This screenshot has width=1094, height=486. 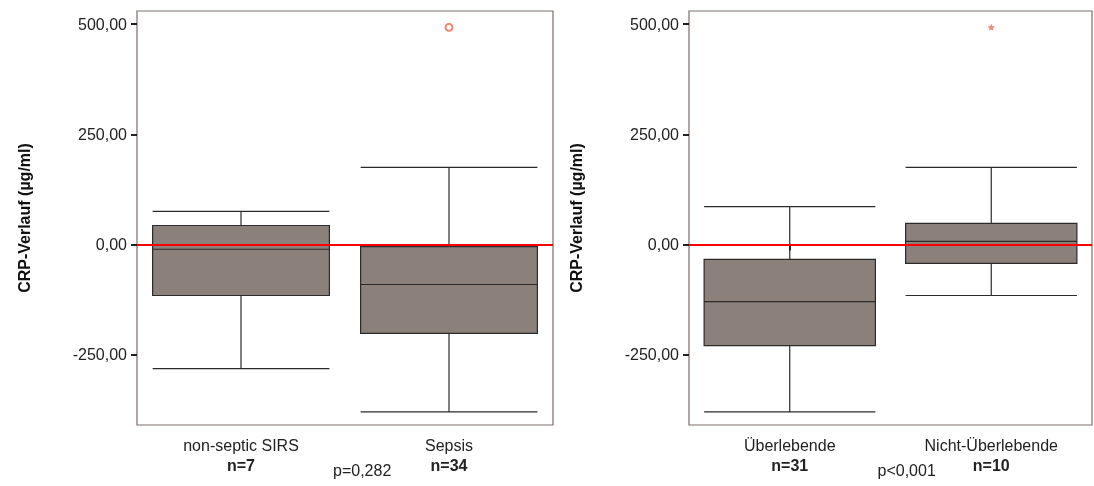 I want to click on x-tick-label: non-septic SIRS n=7, so click(x=241, y=455).